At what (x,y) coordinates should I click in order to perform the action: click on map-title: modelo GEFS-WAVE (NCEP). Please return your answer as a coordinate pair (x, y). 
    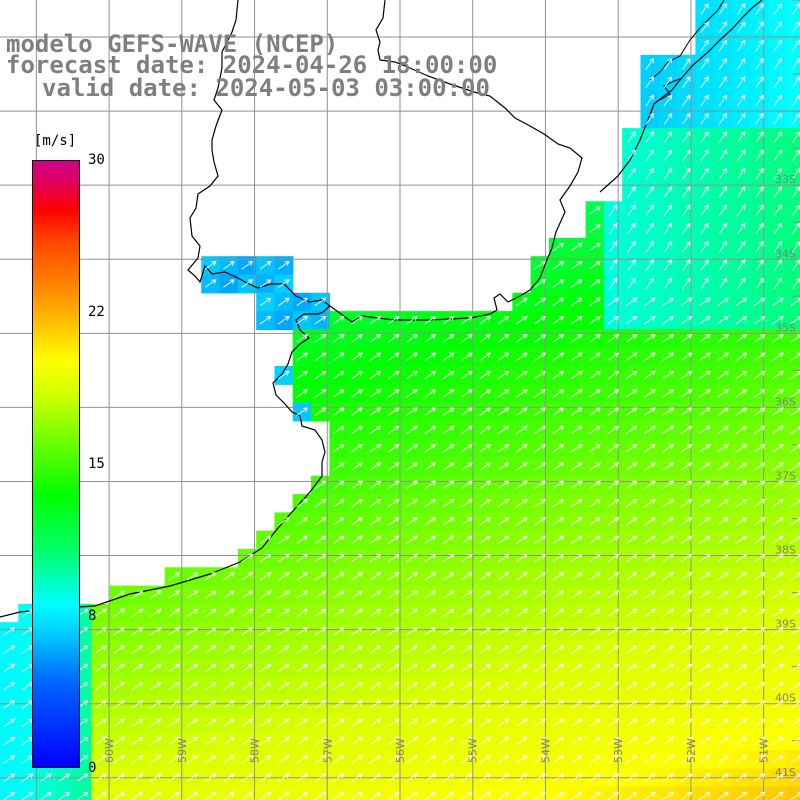
    Looking at the image, I should click on (172, 44).